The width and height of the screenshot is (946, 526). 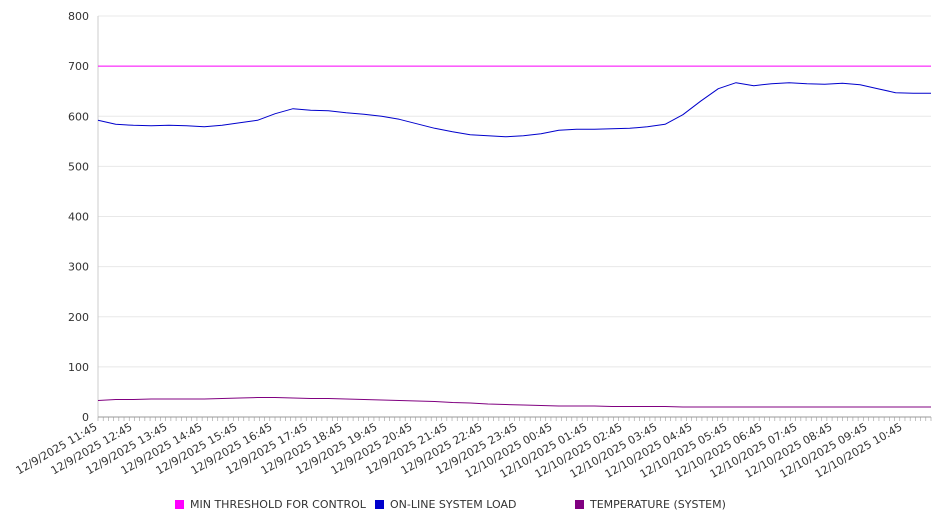 I want to click on legend-label: ON-LINE SYSTEM LOAD, so click(x=453, y=504).